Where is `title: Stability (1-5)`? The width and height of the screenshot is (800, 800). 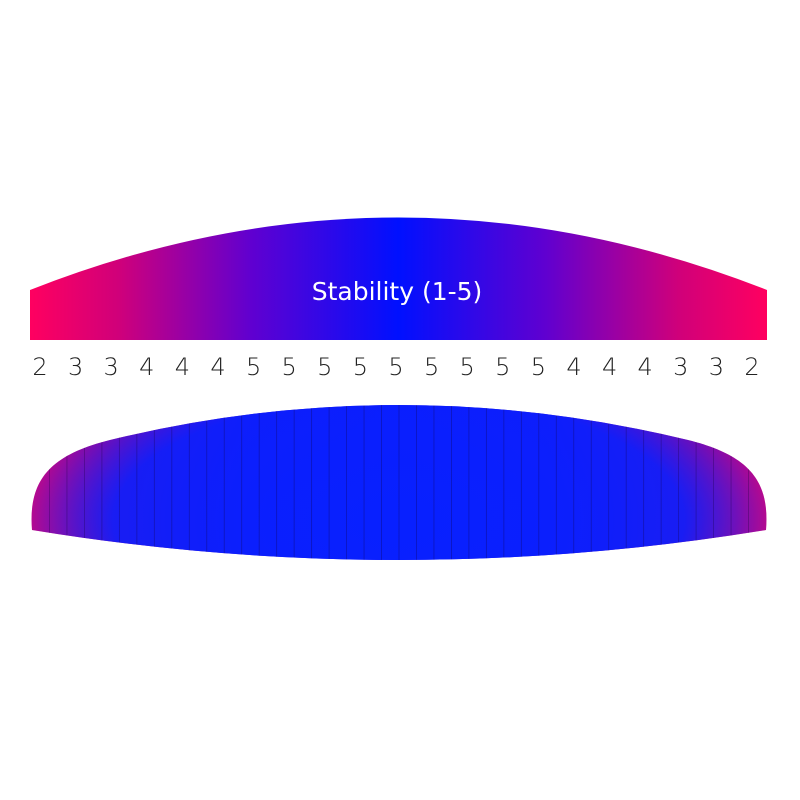 title: Stability (1-5) is located at coordinates (397, 291).